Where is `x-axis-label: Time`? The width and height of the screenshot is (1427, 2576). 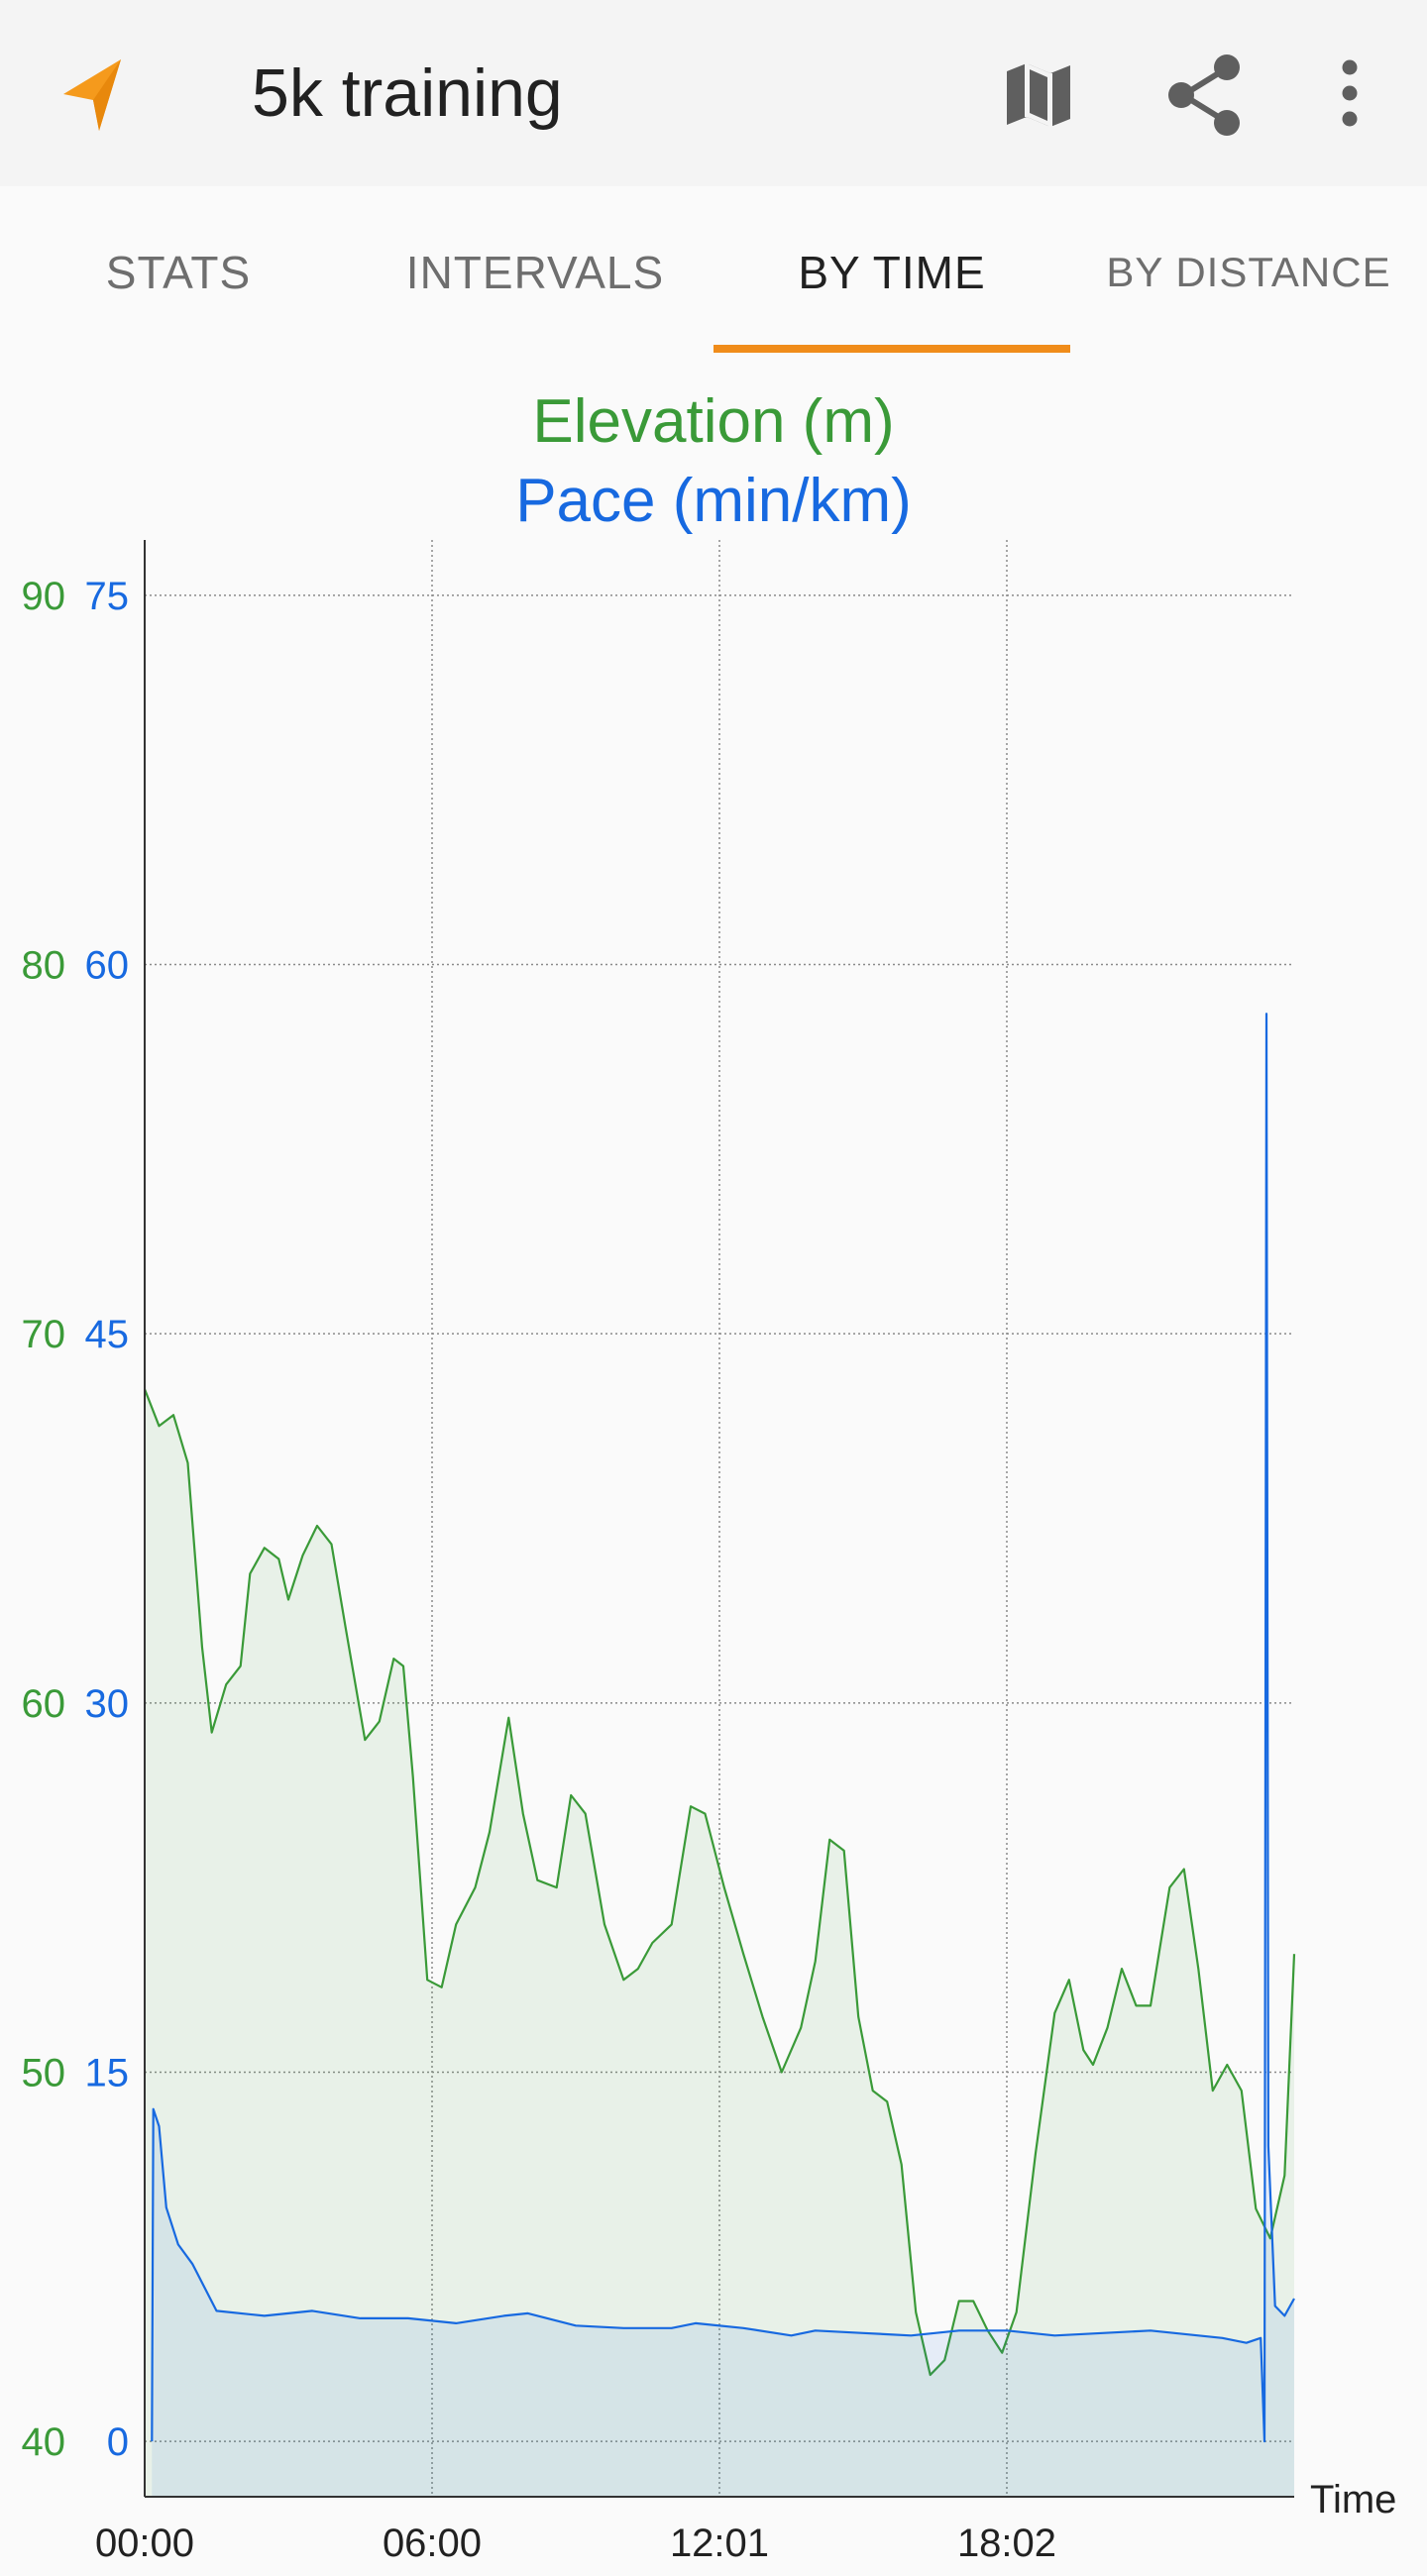 x-axis-label: Time is located at coordinates (1353, 2500).